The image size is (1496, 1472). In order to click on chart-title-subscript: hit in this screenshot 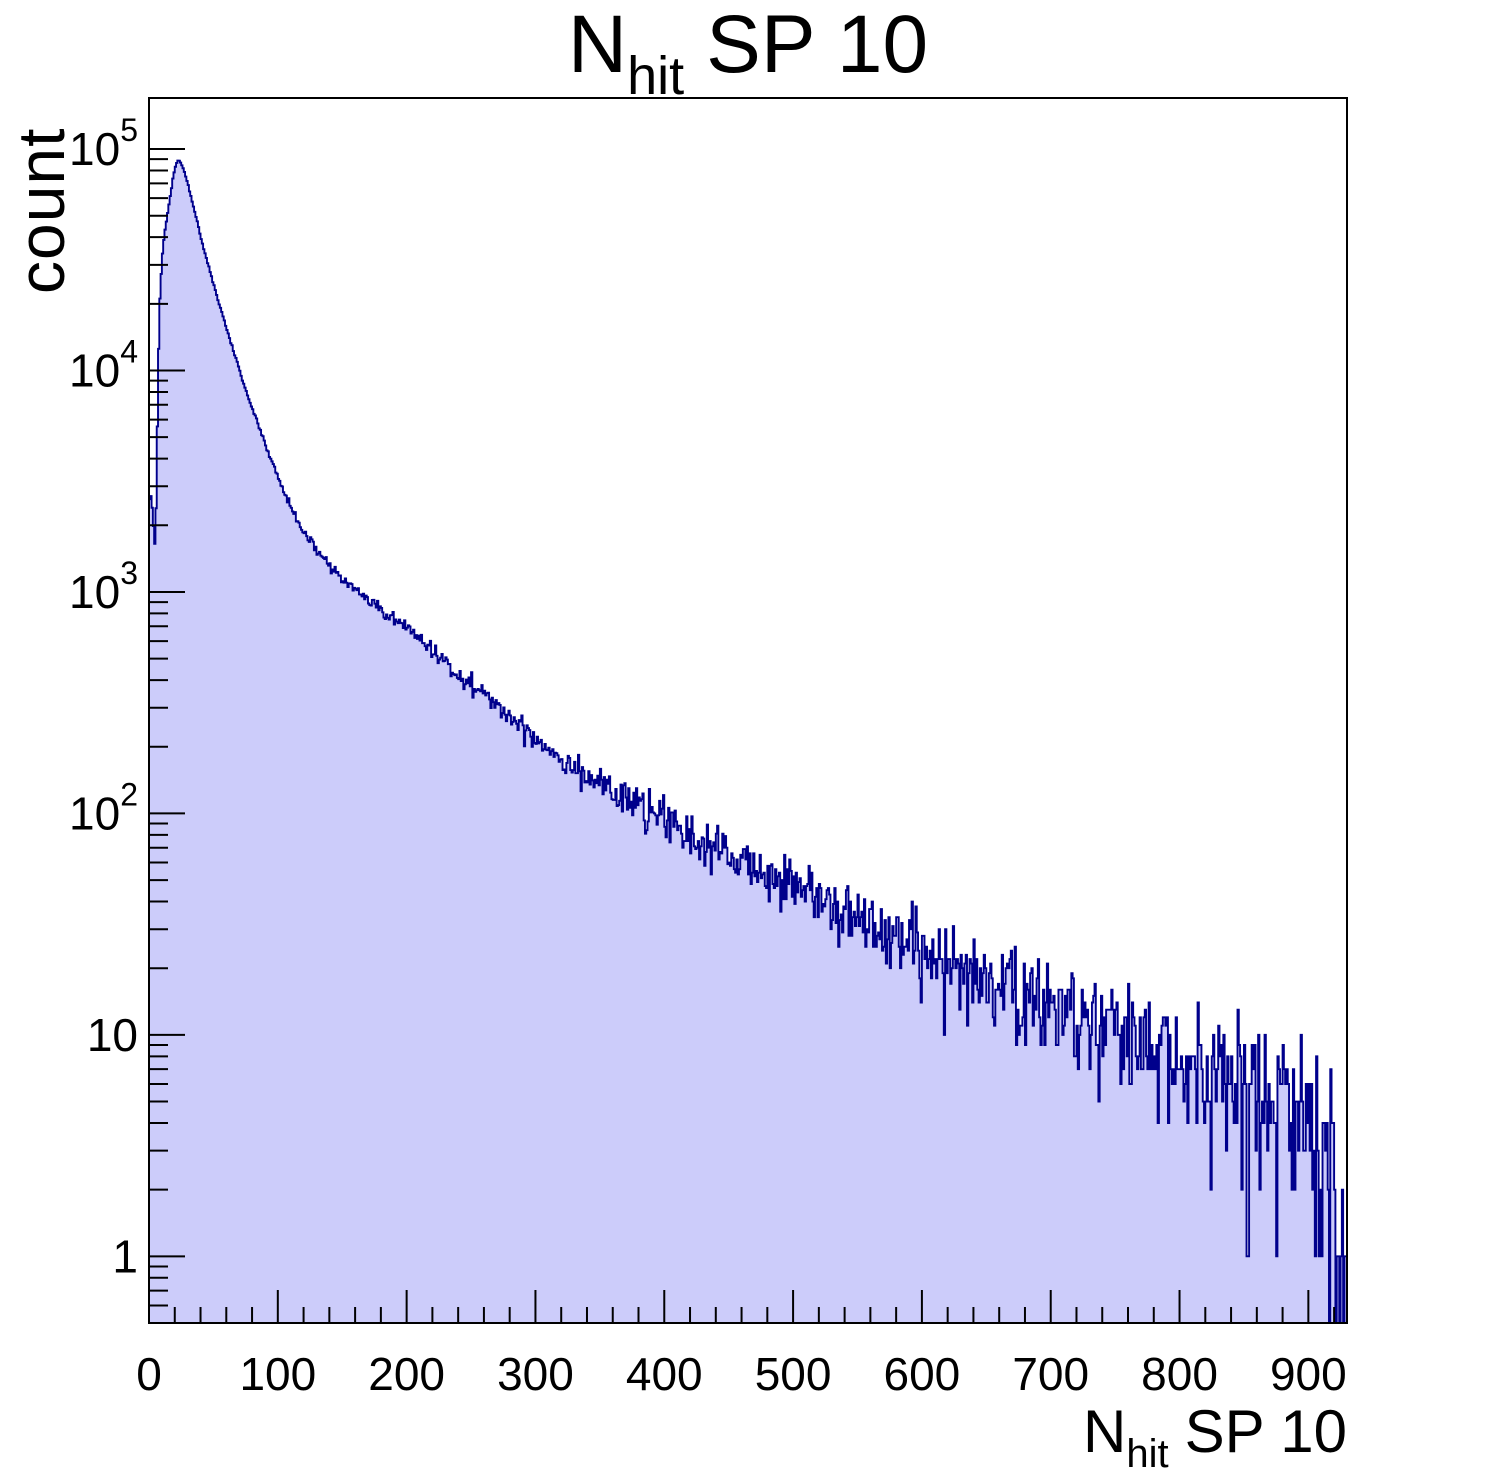, I will do `click(655, 76)`.